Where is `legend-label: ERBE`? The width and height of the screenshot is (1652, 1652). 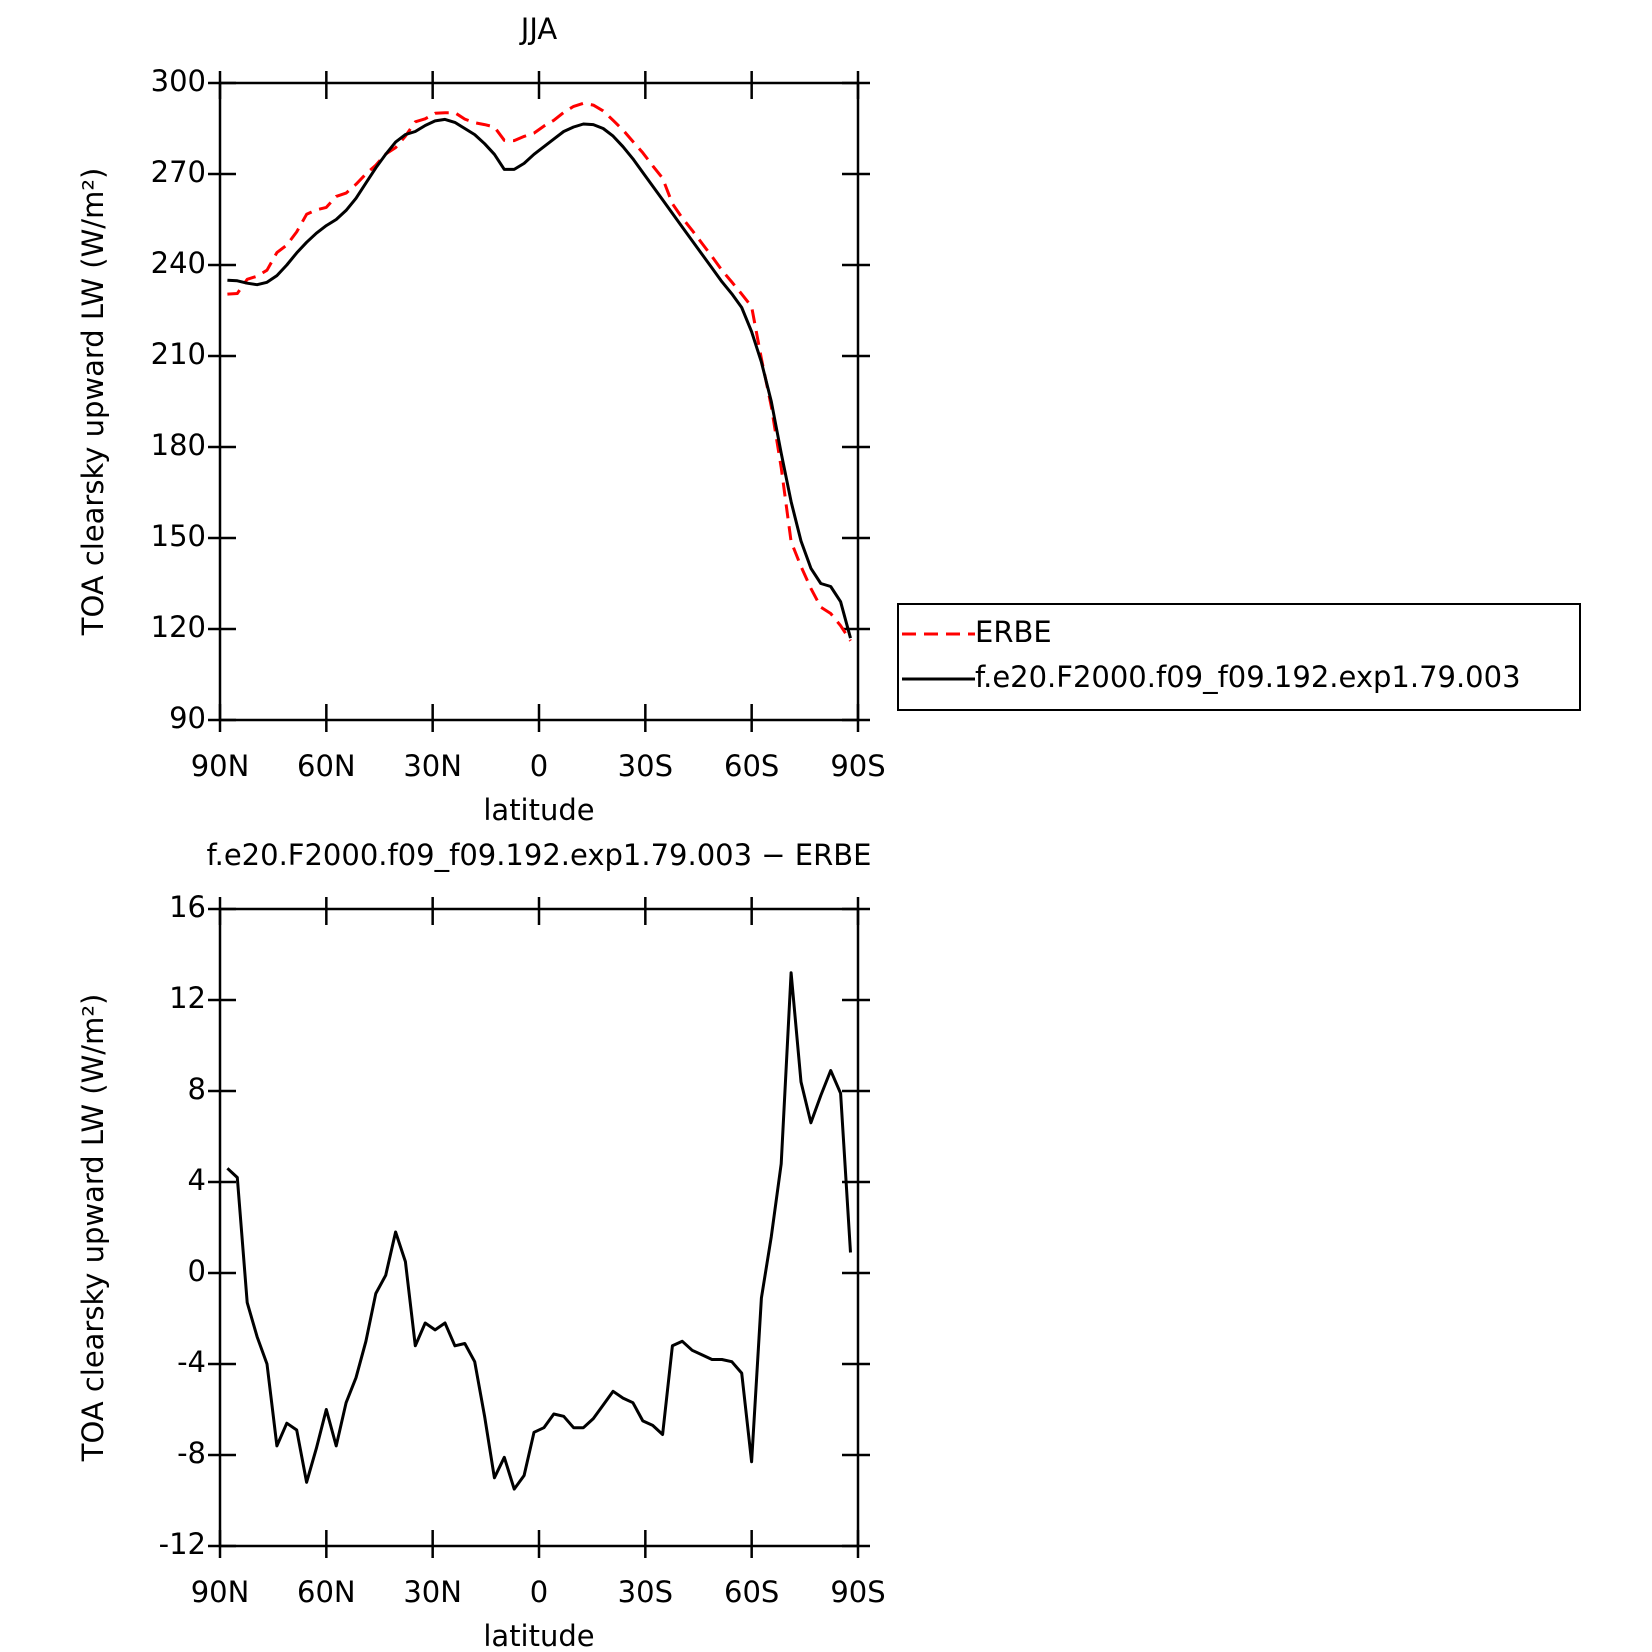 legend-label: ERBE is located at coordinates (1013, 632).